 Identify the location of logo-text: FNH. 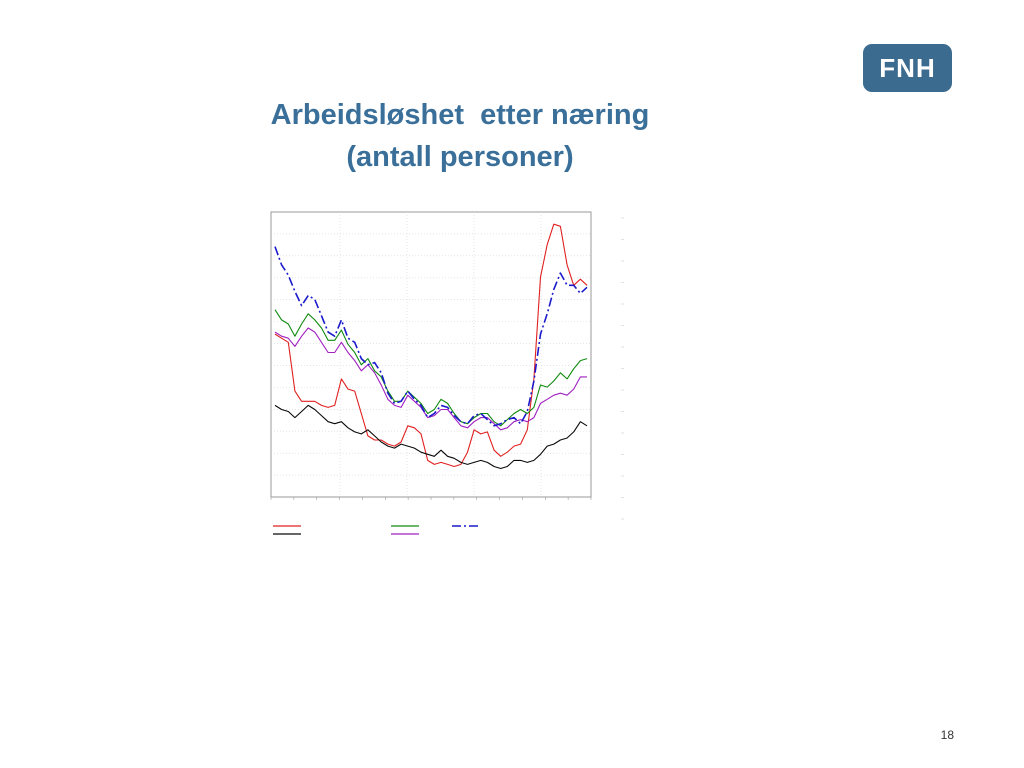
(907, 67).